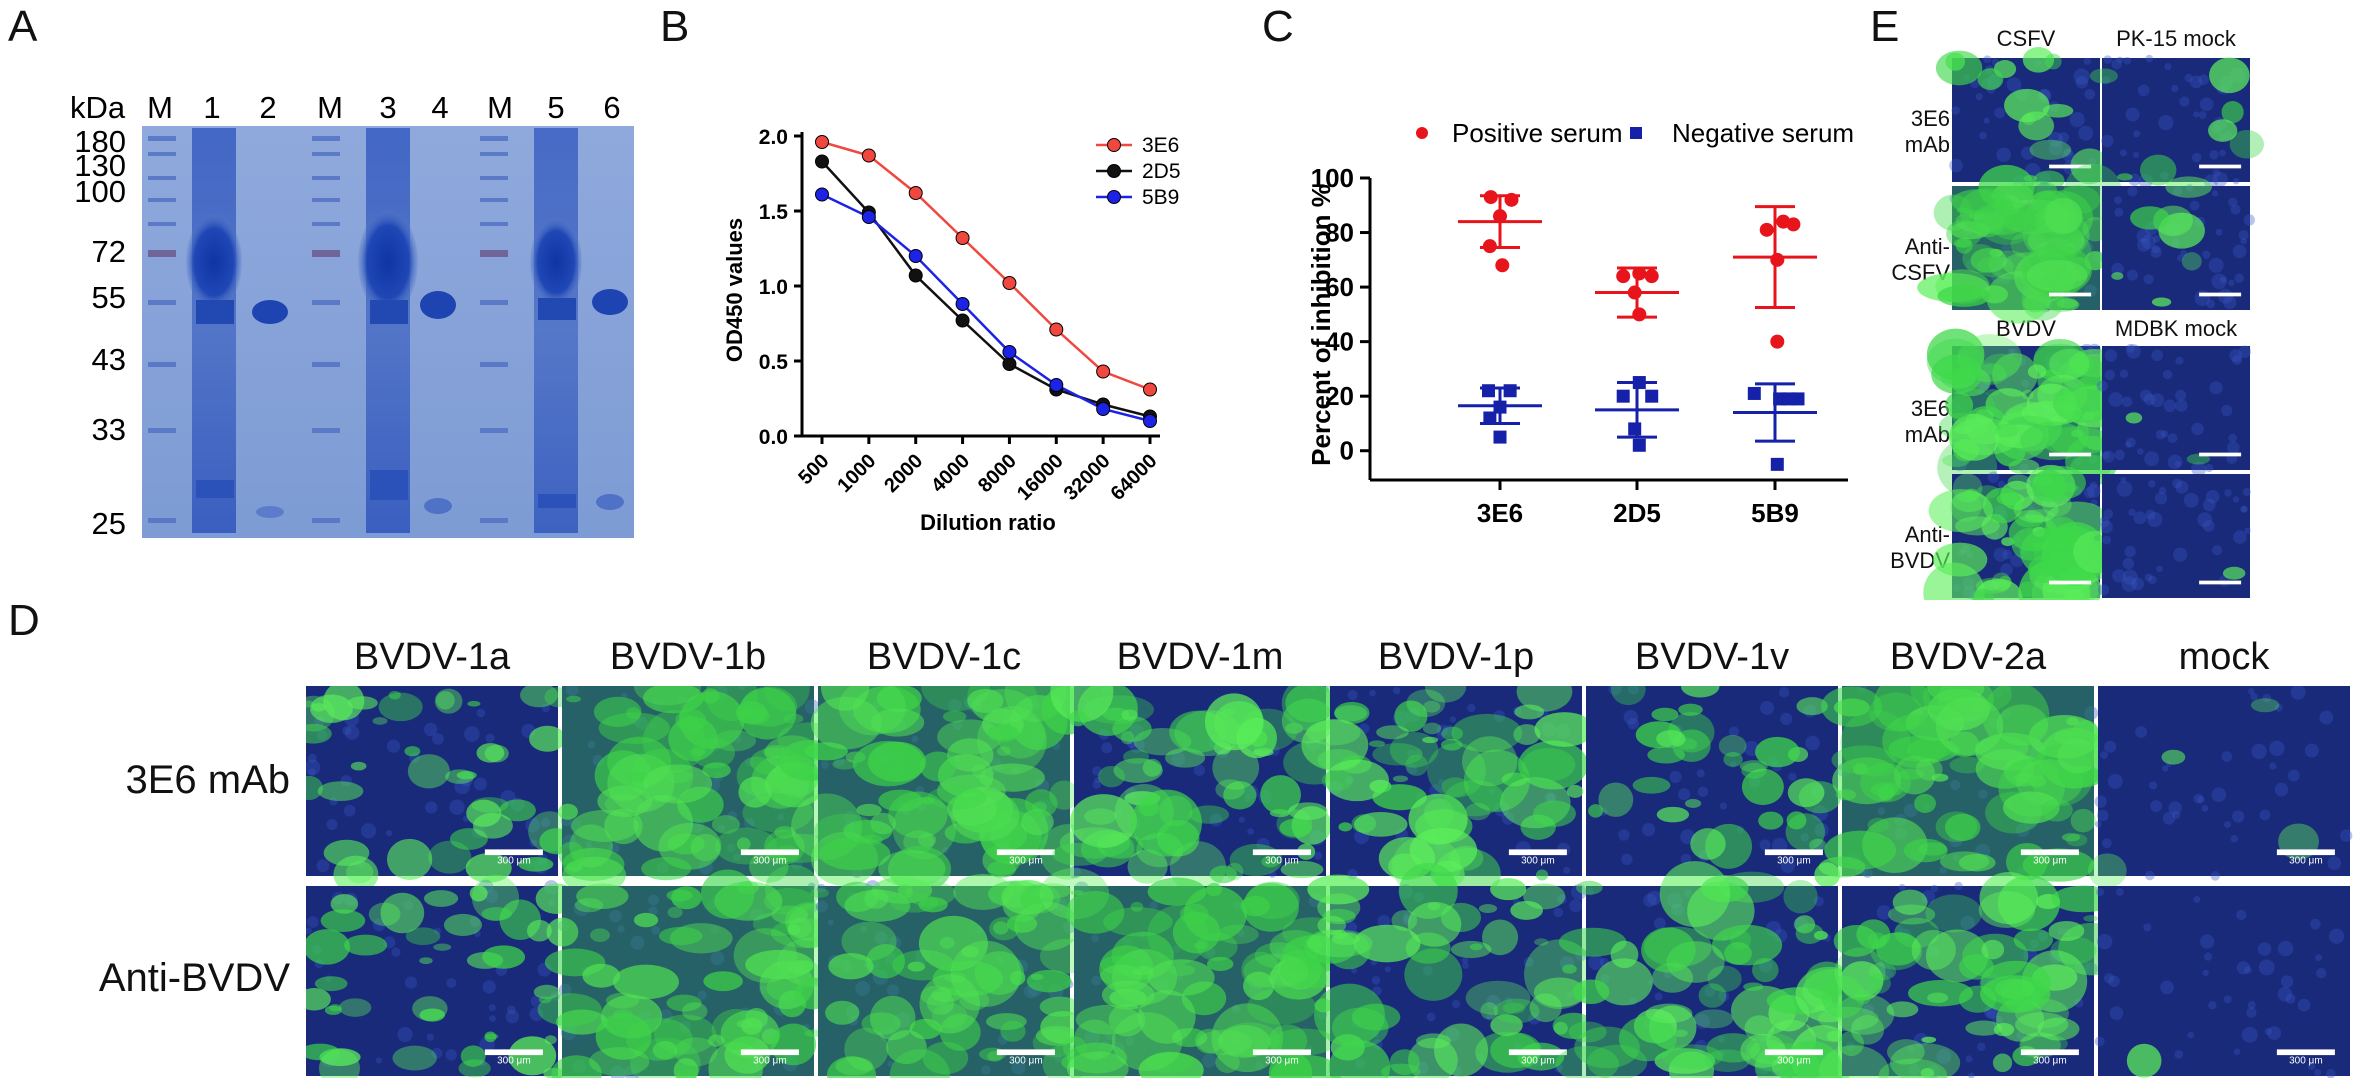  What do you see at coordinates (1087, 477) in the screenshot?
I see `b-xtick-label: 32000` at bounding box center [1087, 477].